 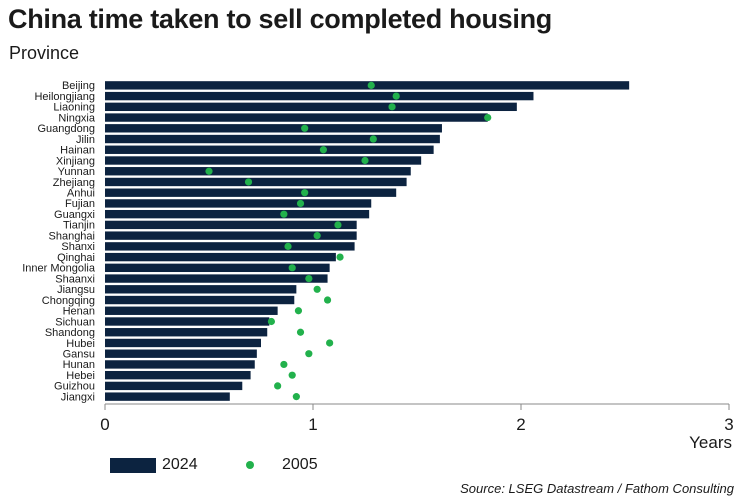 What do you see at coordinates (311, 107) in the screenshot?
I see `bar-2024-liaoning` at bounding box center [311, 107].